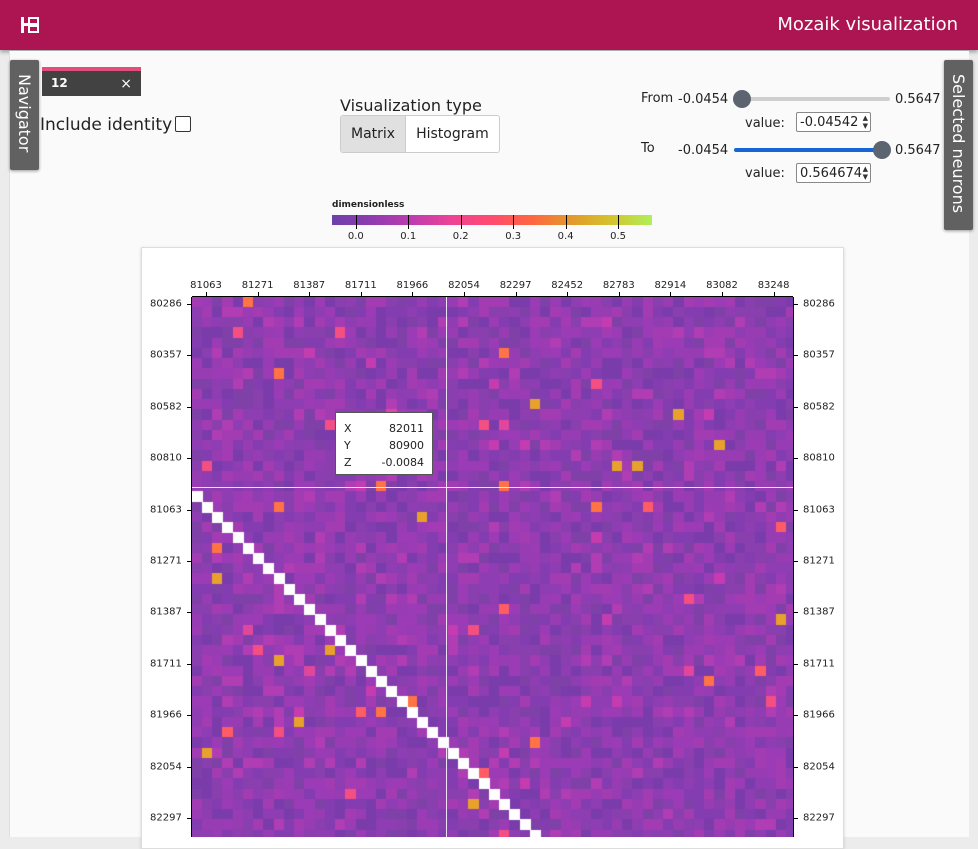  Describe the element at coordinates (773, 285) in the screenshot. I see `x-tick-label: 83248` at that location.